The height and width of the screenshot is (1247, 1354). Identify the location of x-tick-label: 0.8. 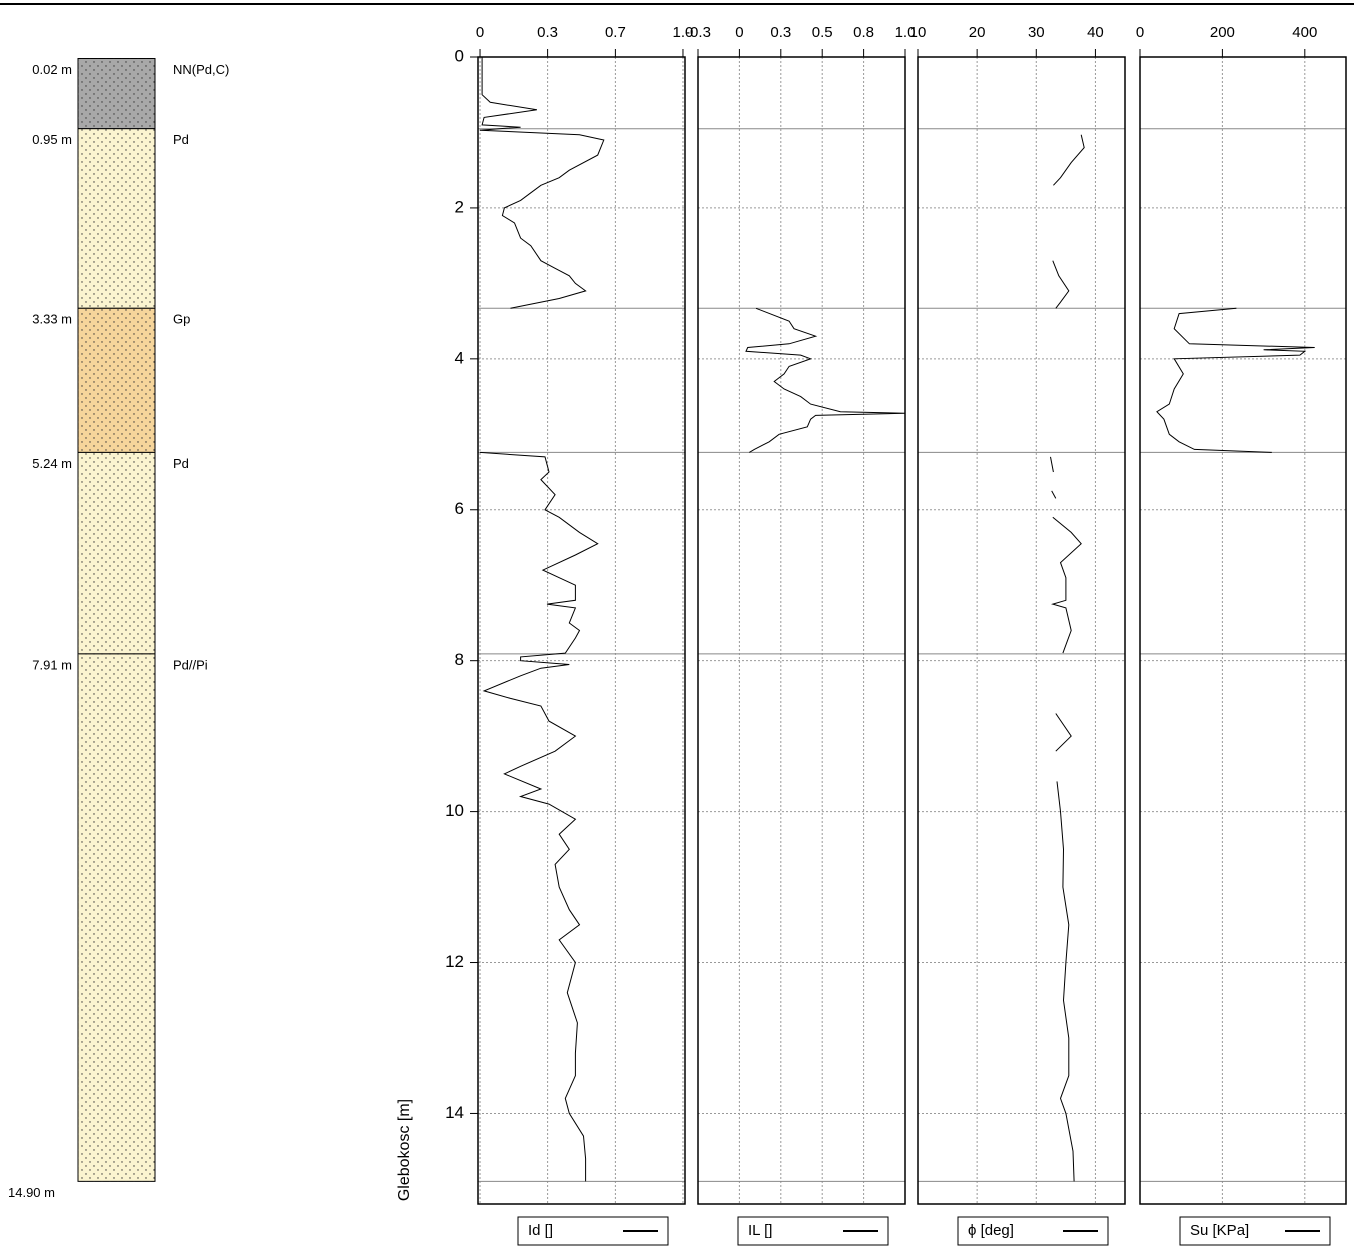
(863, 32).